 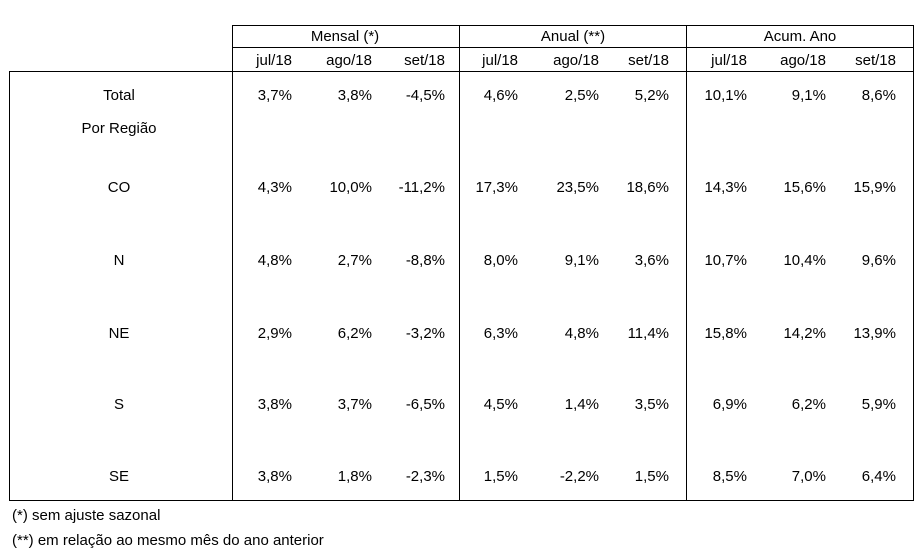 I want to click on cell-ne-7: 15,8%, so click(x=725, y=333).